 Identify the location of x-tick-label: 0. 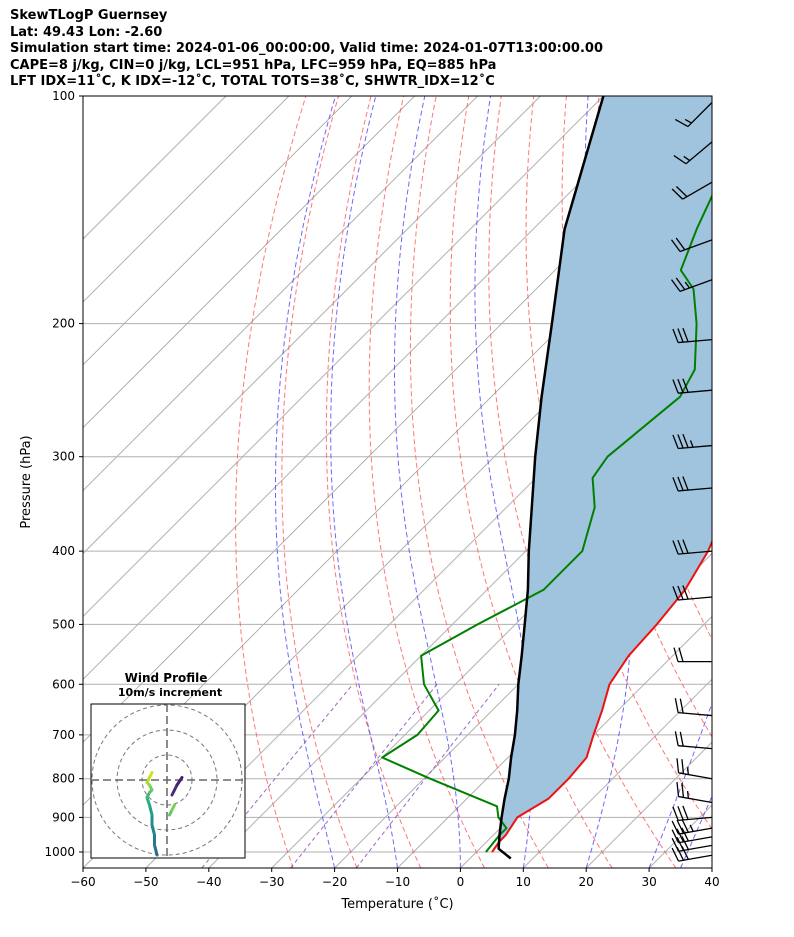
(461, 882).